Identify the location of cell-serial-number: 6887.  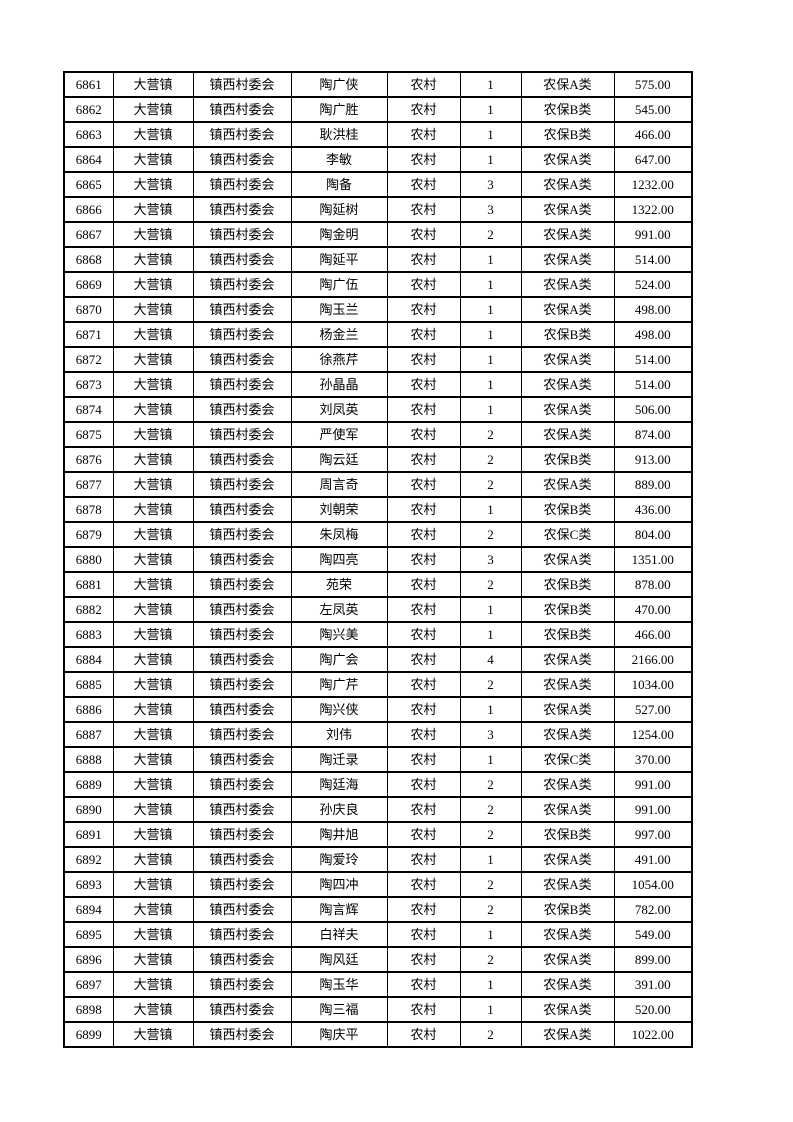
(88, 734).